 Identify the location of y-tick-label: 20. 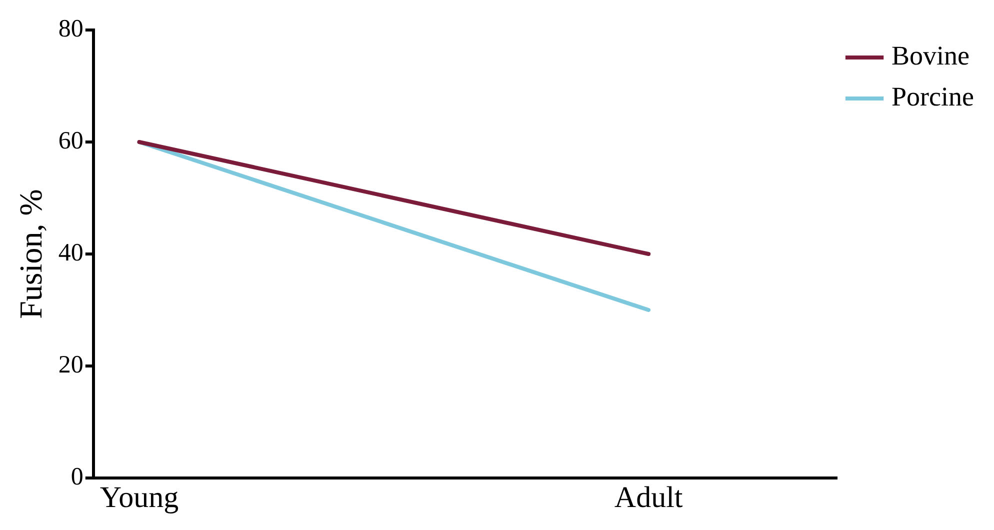
(71, 365).